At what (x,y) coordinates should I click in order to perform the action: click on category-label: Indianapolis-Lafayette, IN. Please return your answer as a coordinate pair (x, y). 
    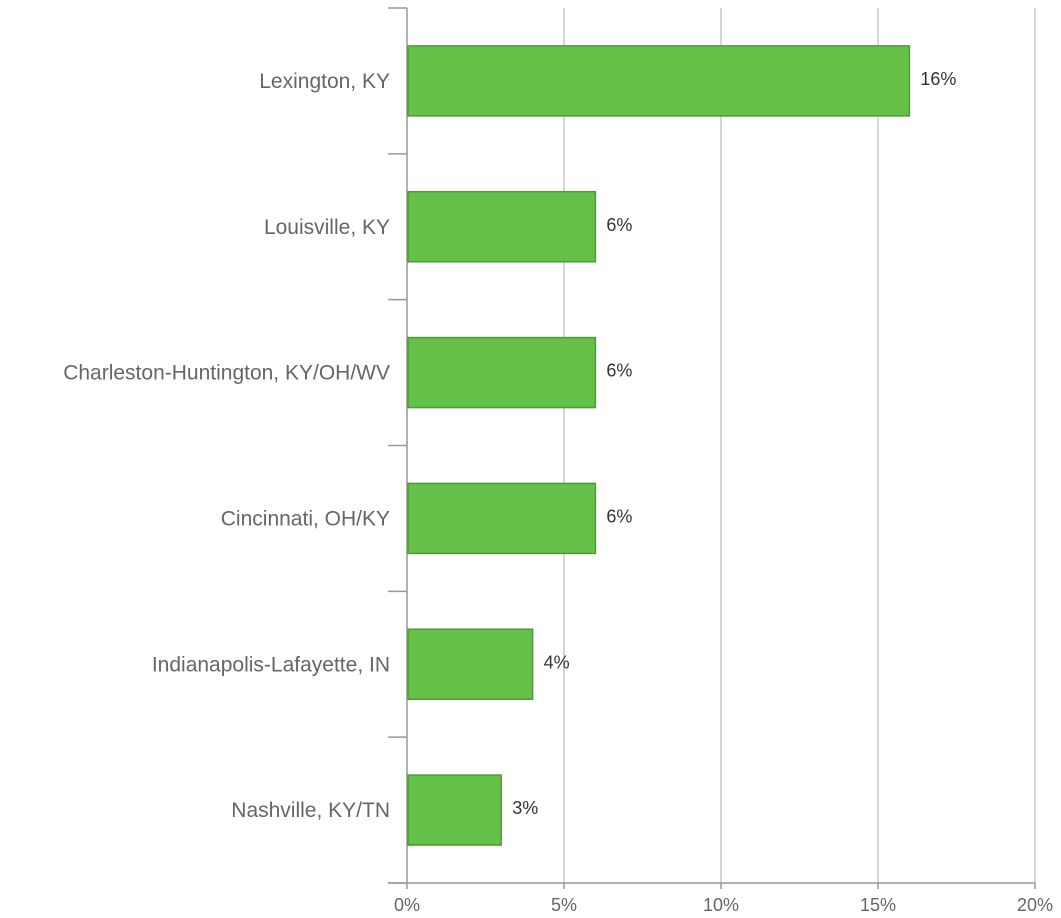
    Looking at the image, I should click on (271, 664).